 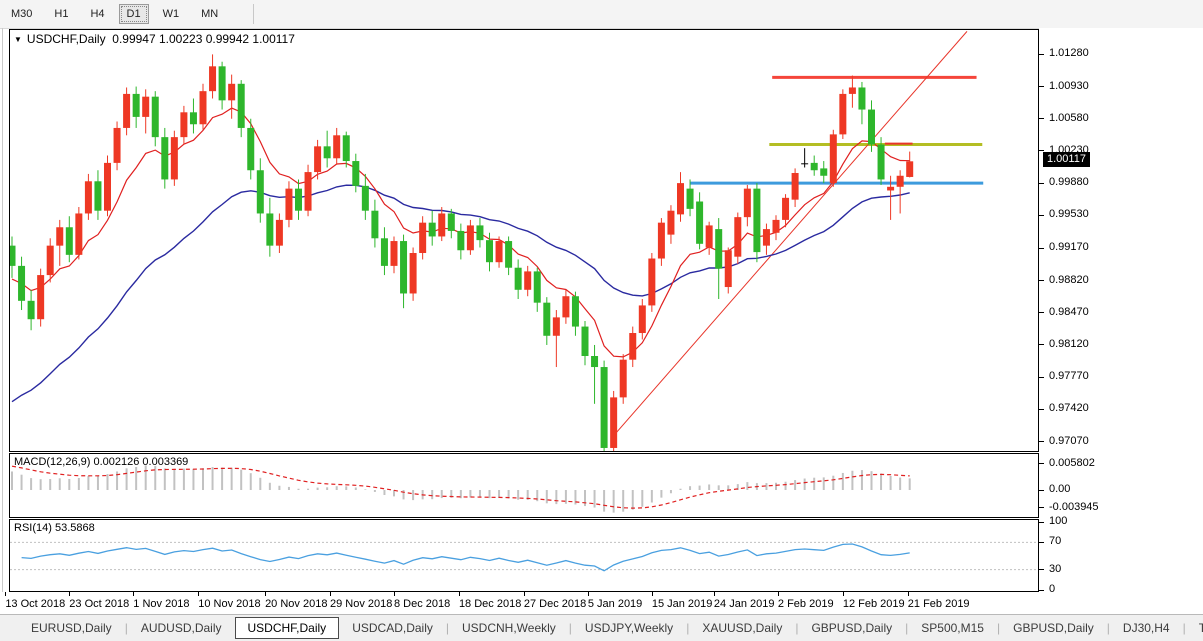 What do you see at coordinates (229, 604) in the screenshot?
I see `date-axis-label: 10 Nov 2018` at bounding box center [229, 604].